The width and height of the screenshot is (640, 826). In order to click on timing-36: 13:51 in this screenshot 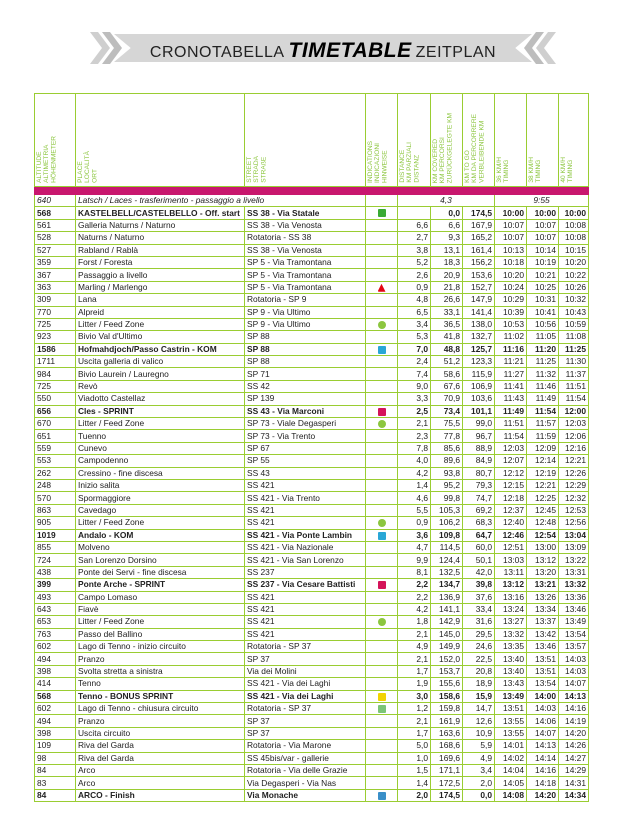, I will do `click(510, 708)`.